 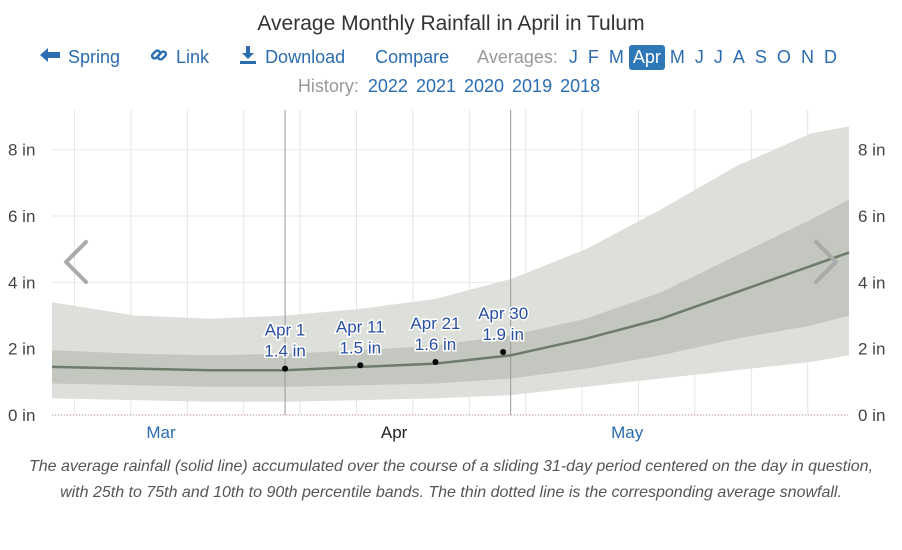 I want to click on annotation-date: Apr 30, so click(x=503, y=313).